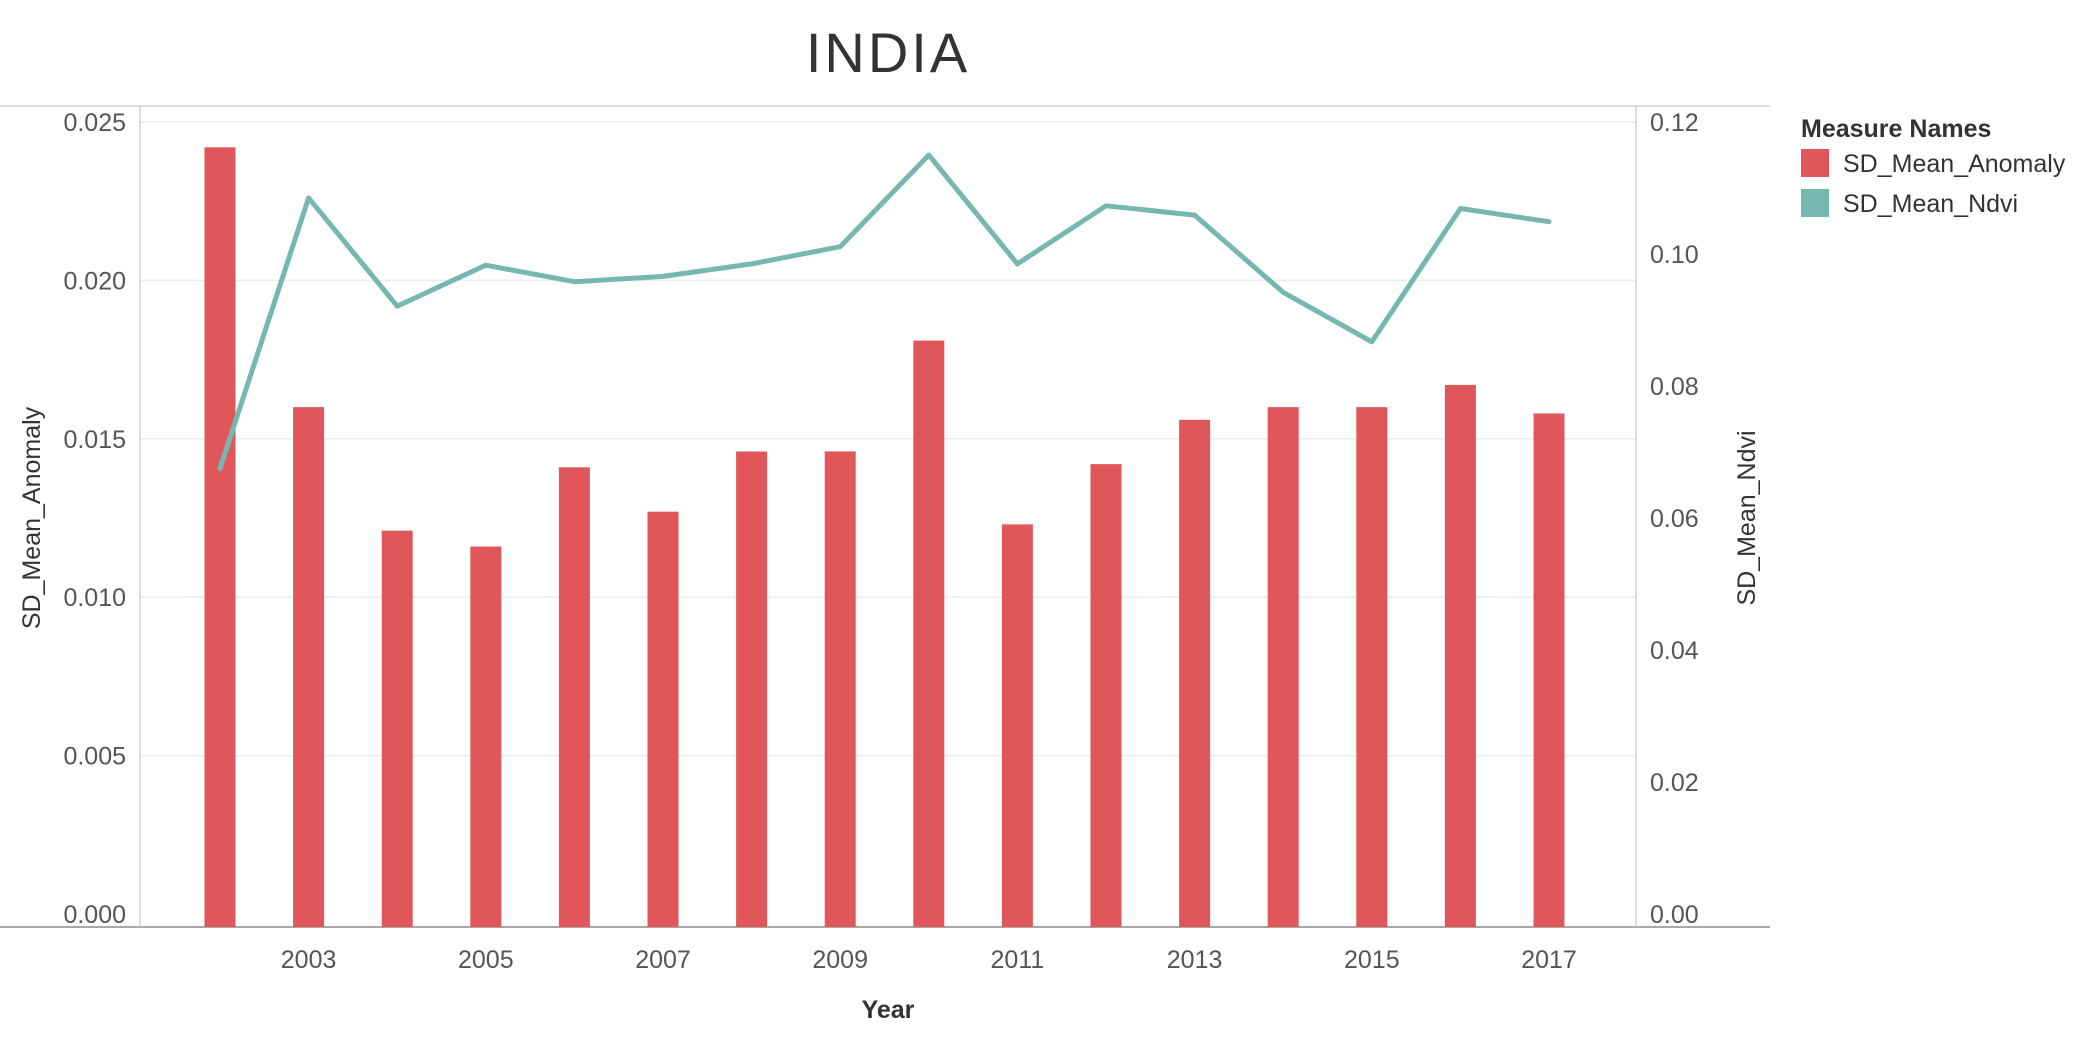 This screenshot has width=2074, height=1056. I want to click on bar-2013, so click(1195, 673).